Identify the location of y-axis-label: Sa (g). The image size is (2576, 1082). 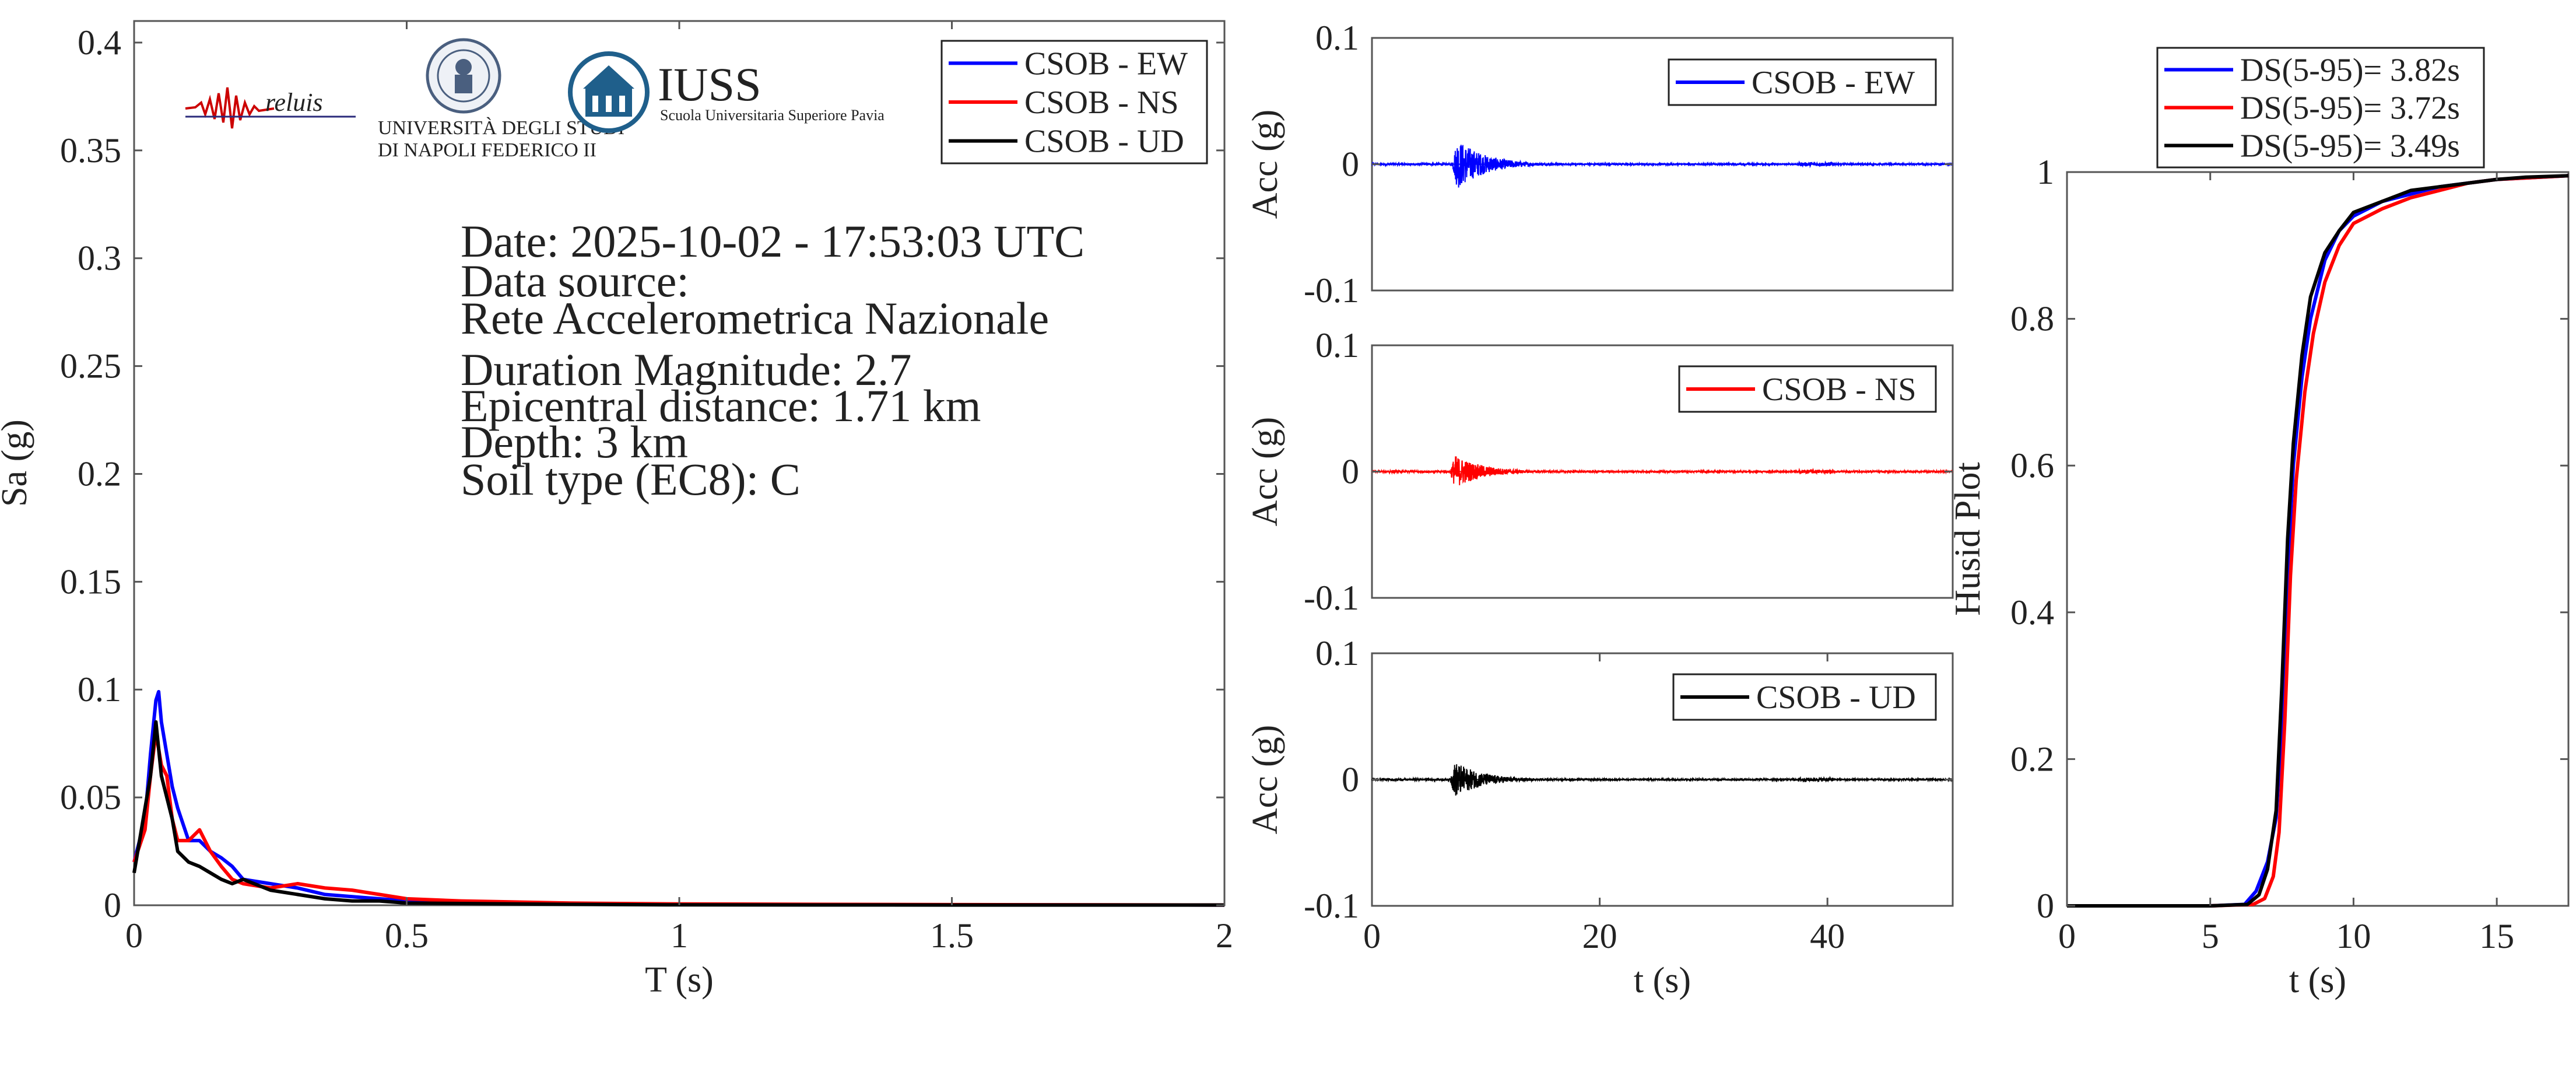
(17, 463).